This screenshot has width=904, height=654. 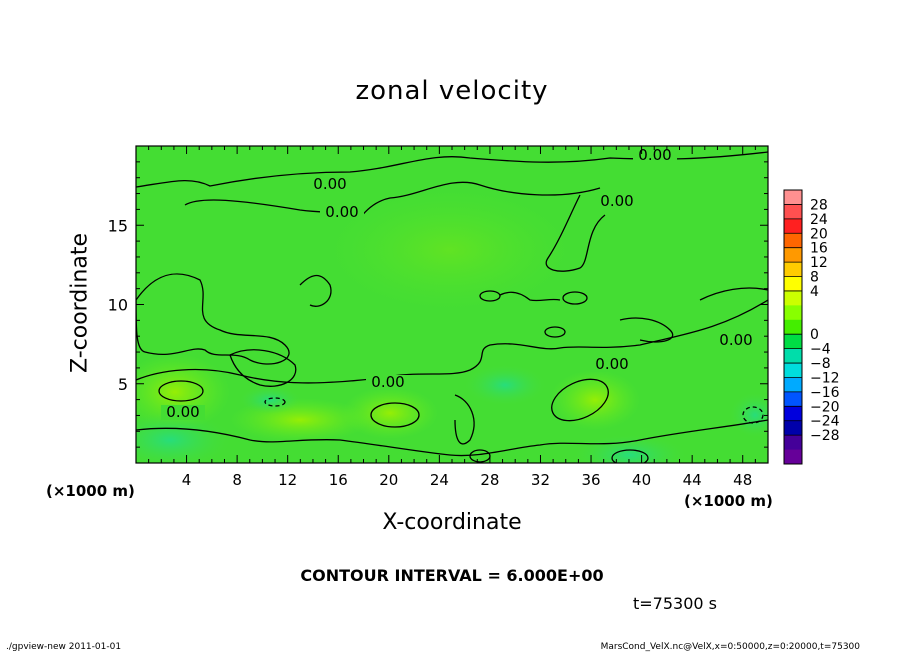 What do you see at coordinates (452, 91) in the screenshot?
I see `chart-title: zonal velocity` at bounding box center [452, 91].